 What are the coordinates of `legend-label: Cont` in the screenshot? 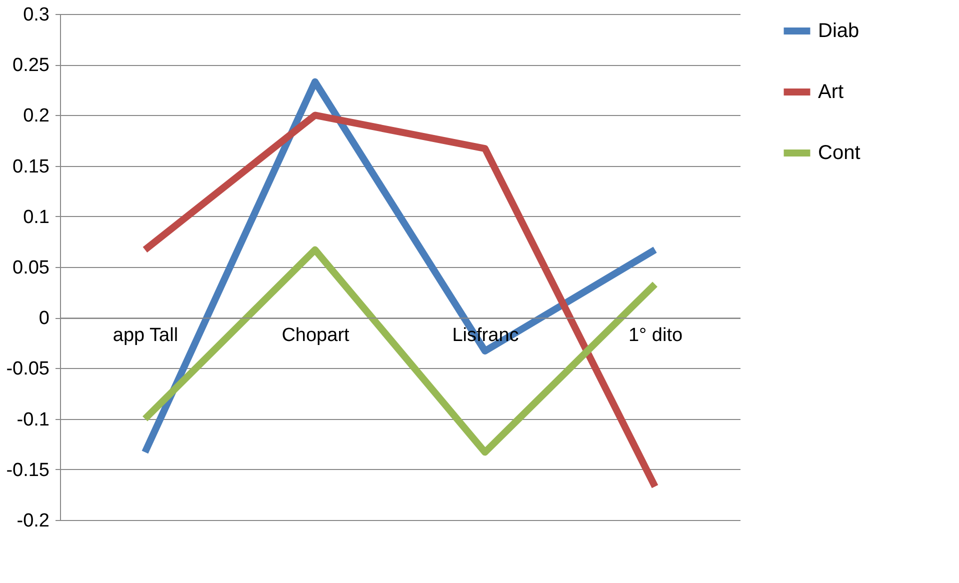 It's located at (839, 153).